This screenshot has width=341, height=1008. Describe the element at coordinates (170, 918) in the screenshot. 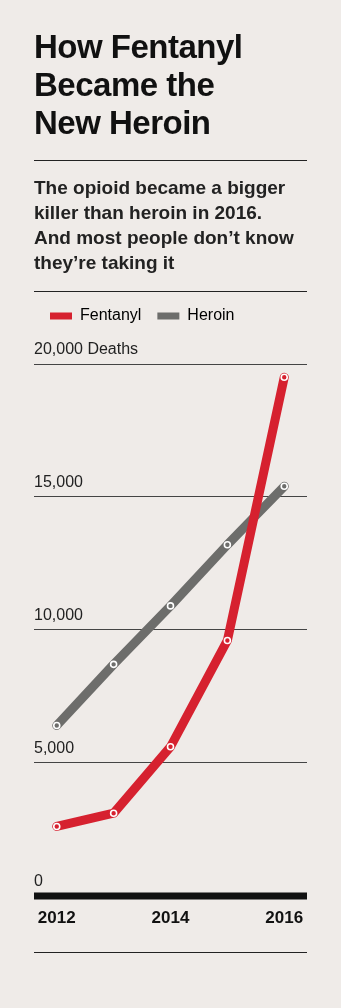

I see `x-tick-label: 2014` at that location.